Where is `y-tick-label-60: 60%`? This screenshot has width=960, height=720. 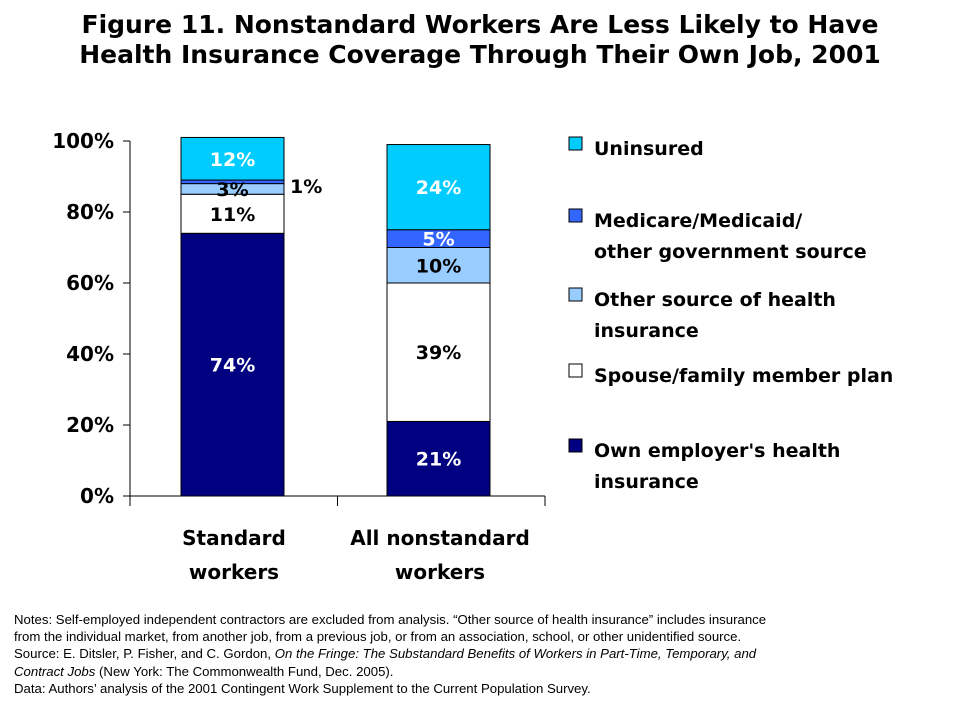 y-tick-label-60: 60% is located at coordinates (90, 283).